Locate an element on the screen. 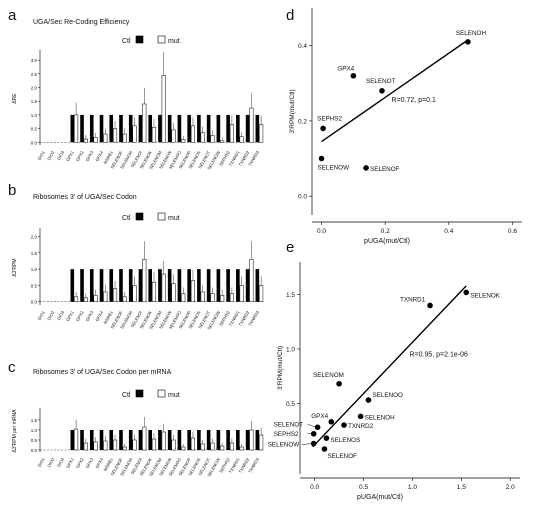 The width and height of the screenshot is (550, 518). bar-ctl-GPX4 is located at coordinates (101, 285).